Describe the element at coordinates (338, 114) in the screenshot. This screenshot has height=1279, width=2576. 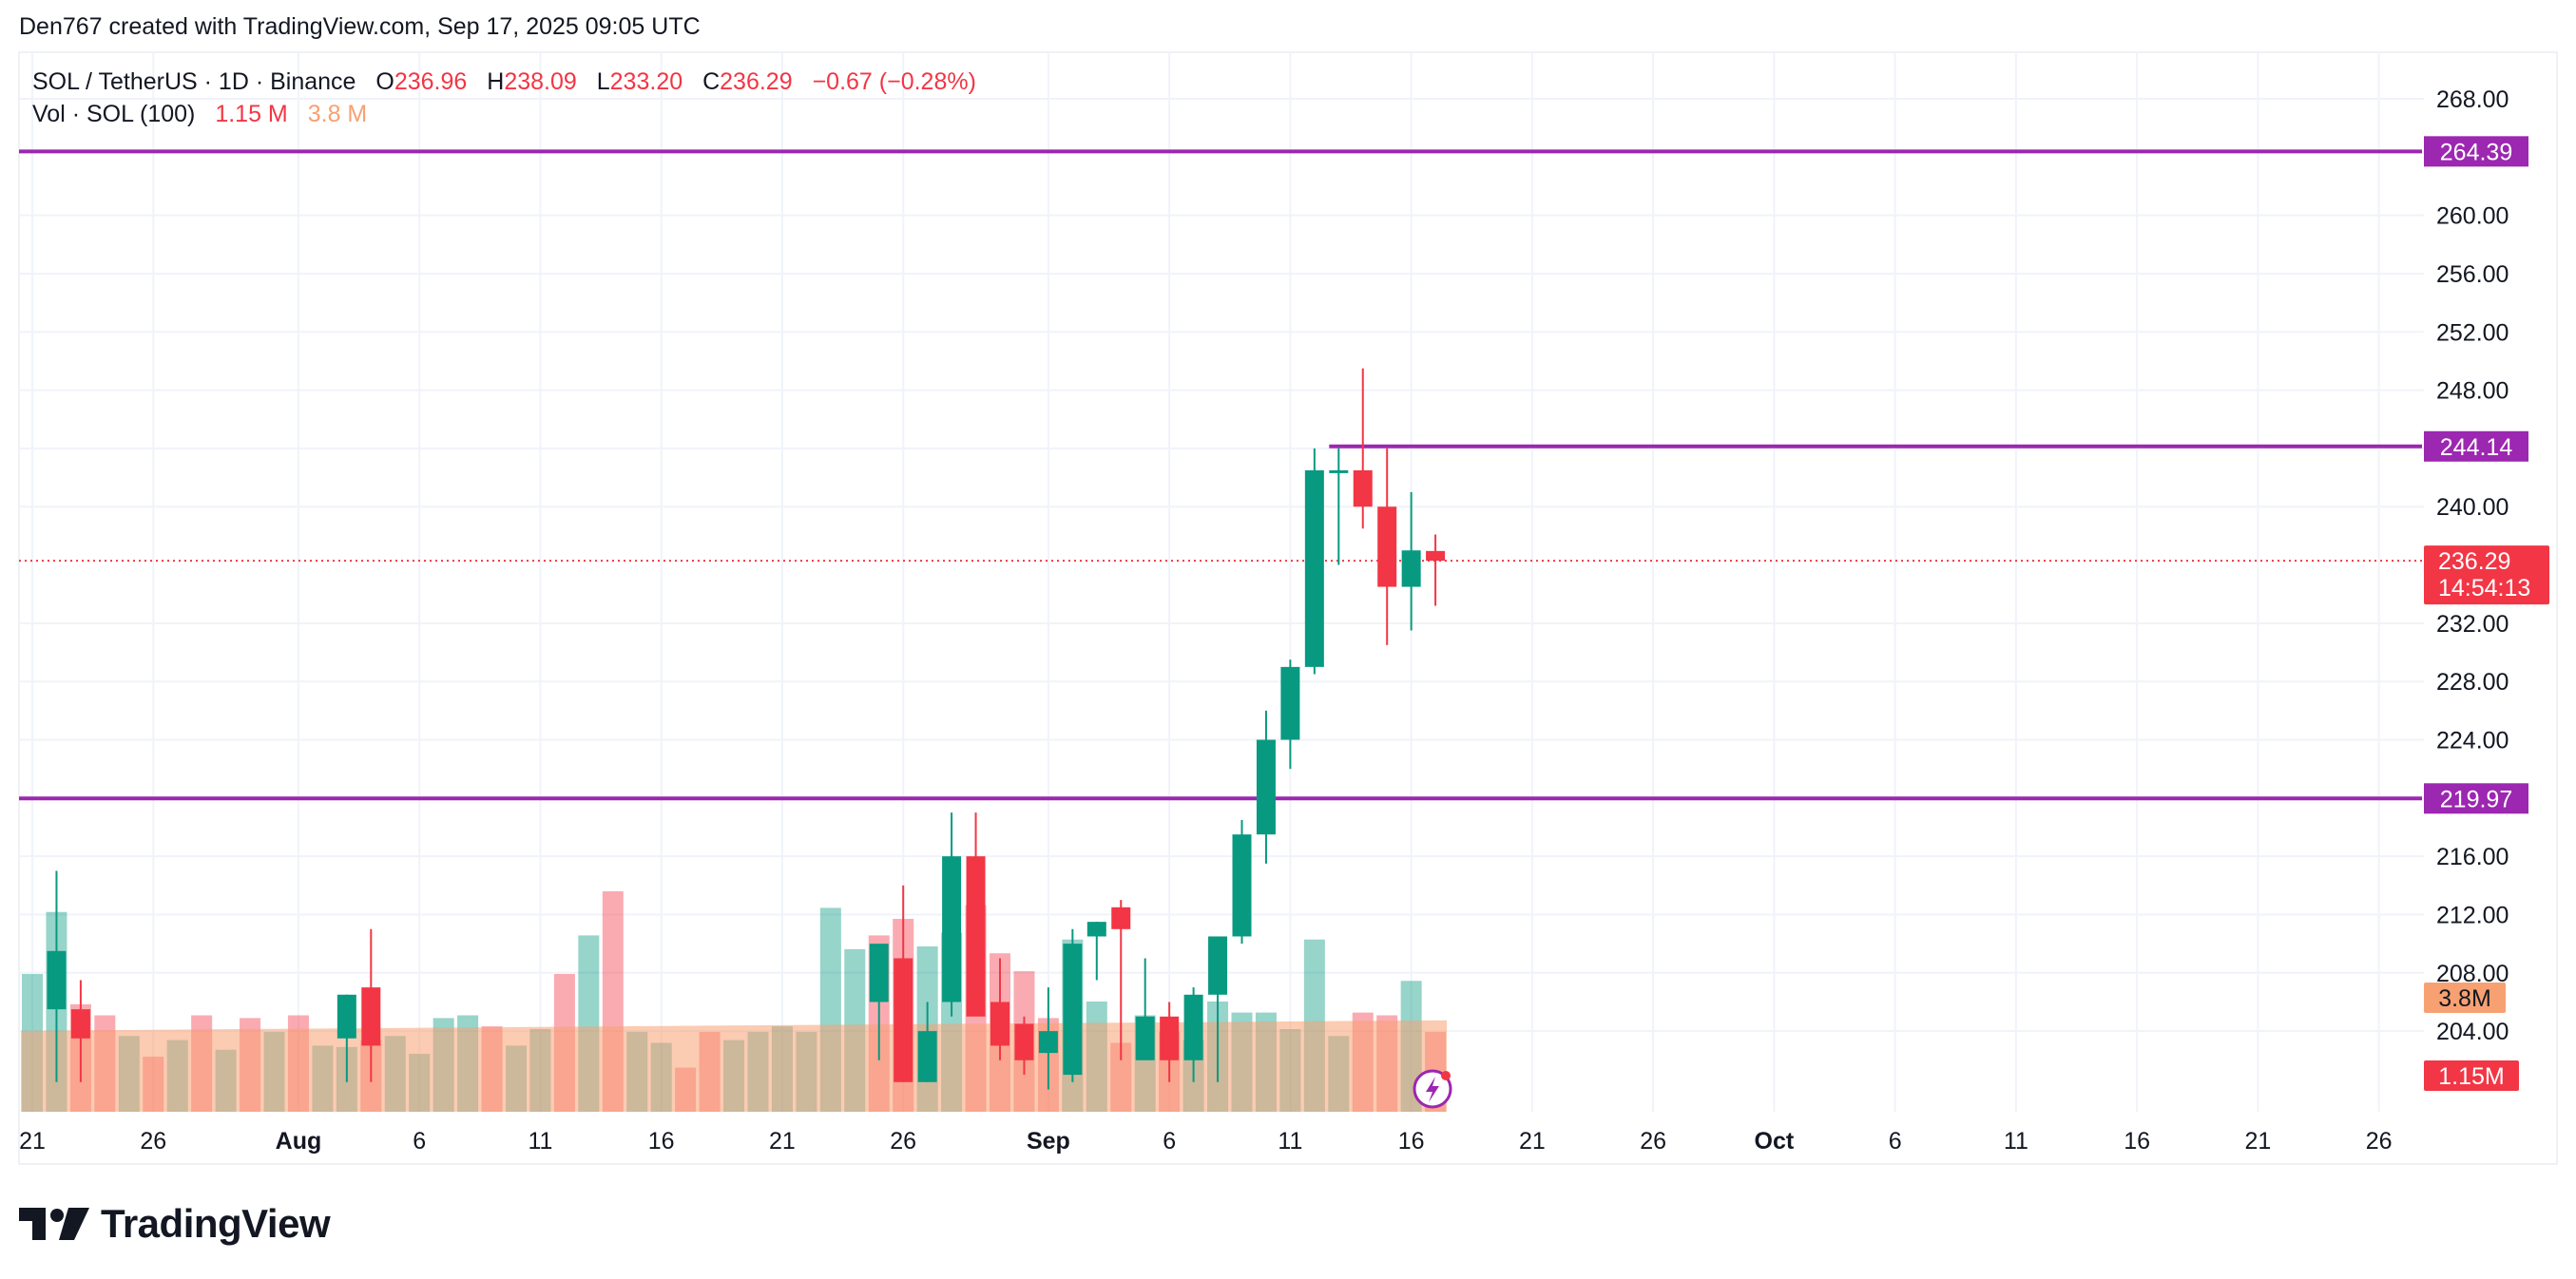
I see `legend-vol-ma-value: 3.8 M` at that location.